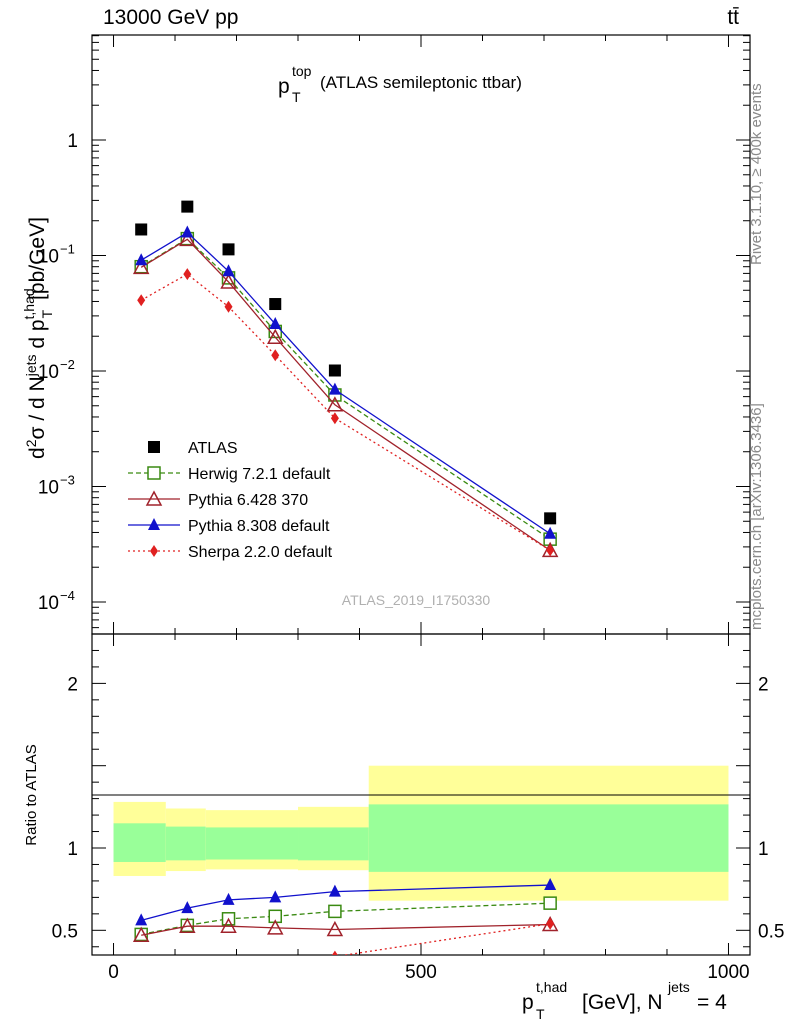 The height and width of the screenshot is (1024, 786). I want to click on x-tick-label: 1000, so click(728, 972).